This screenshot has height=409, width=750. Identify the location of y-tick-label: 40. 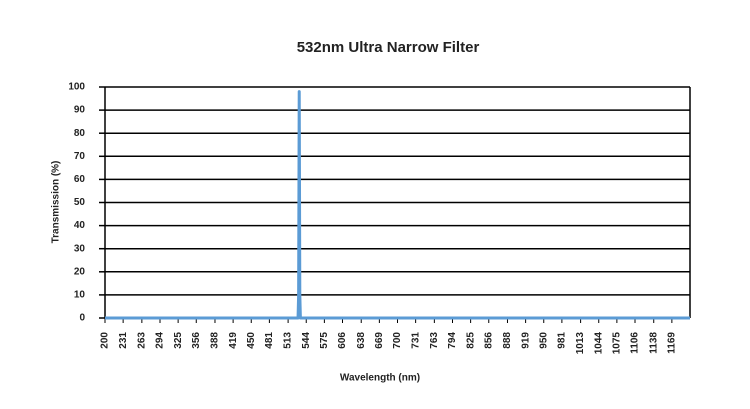
(80, 225).